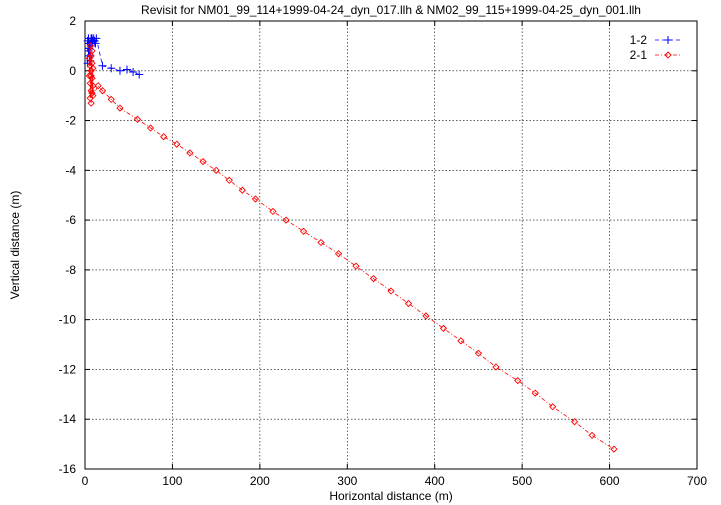 This screenshot has height=505, width=721. What do you see at coordinates (68, 419) in the screenshot?
I see `y-tick-label: -14` at bounding box center [68, 419].